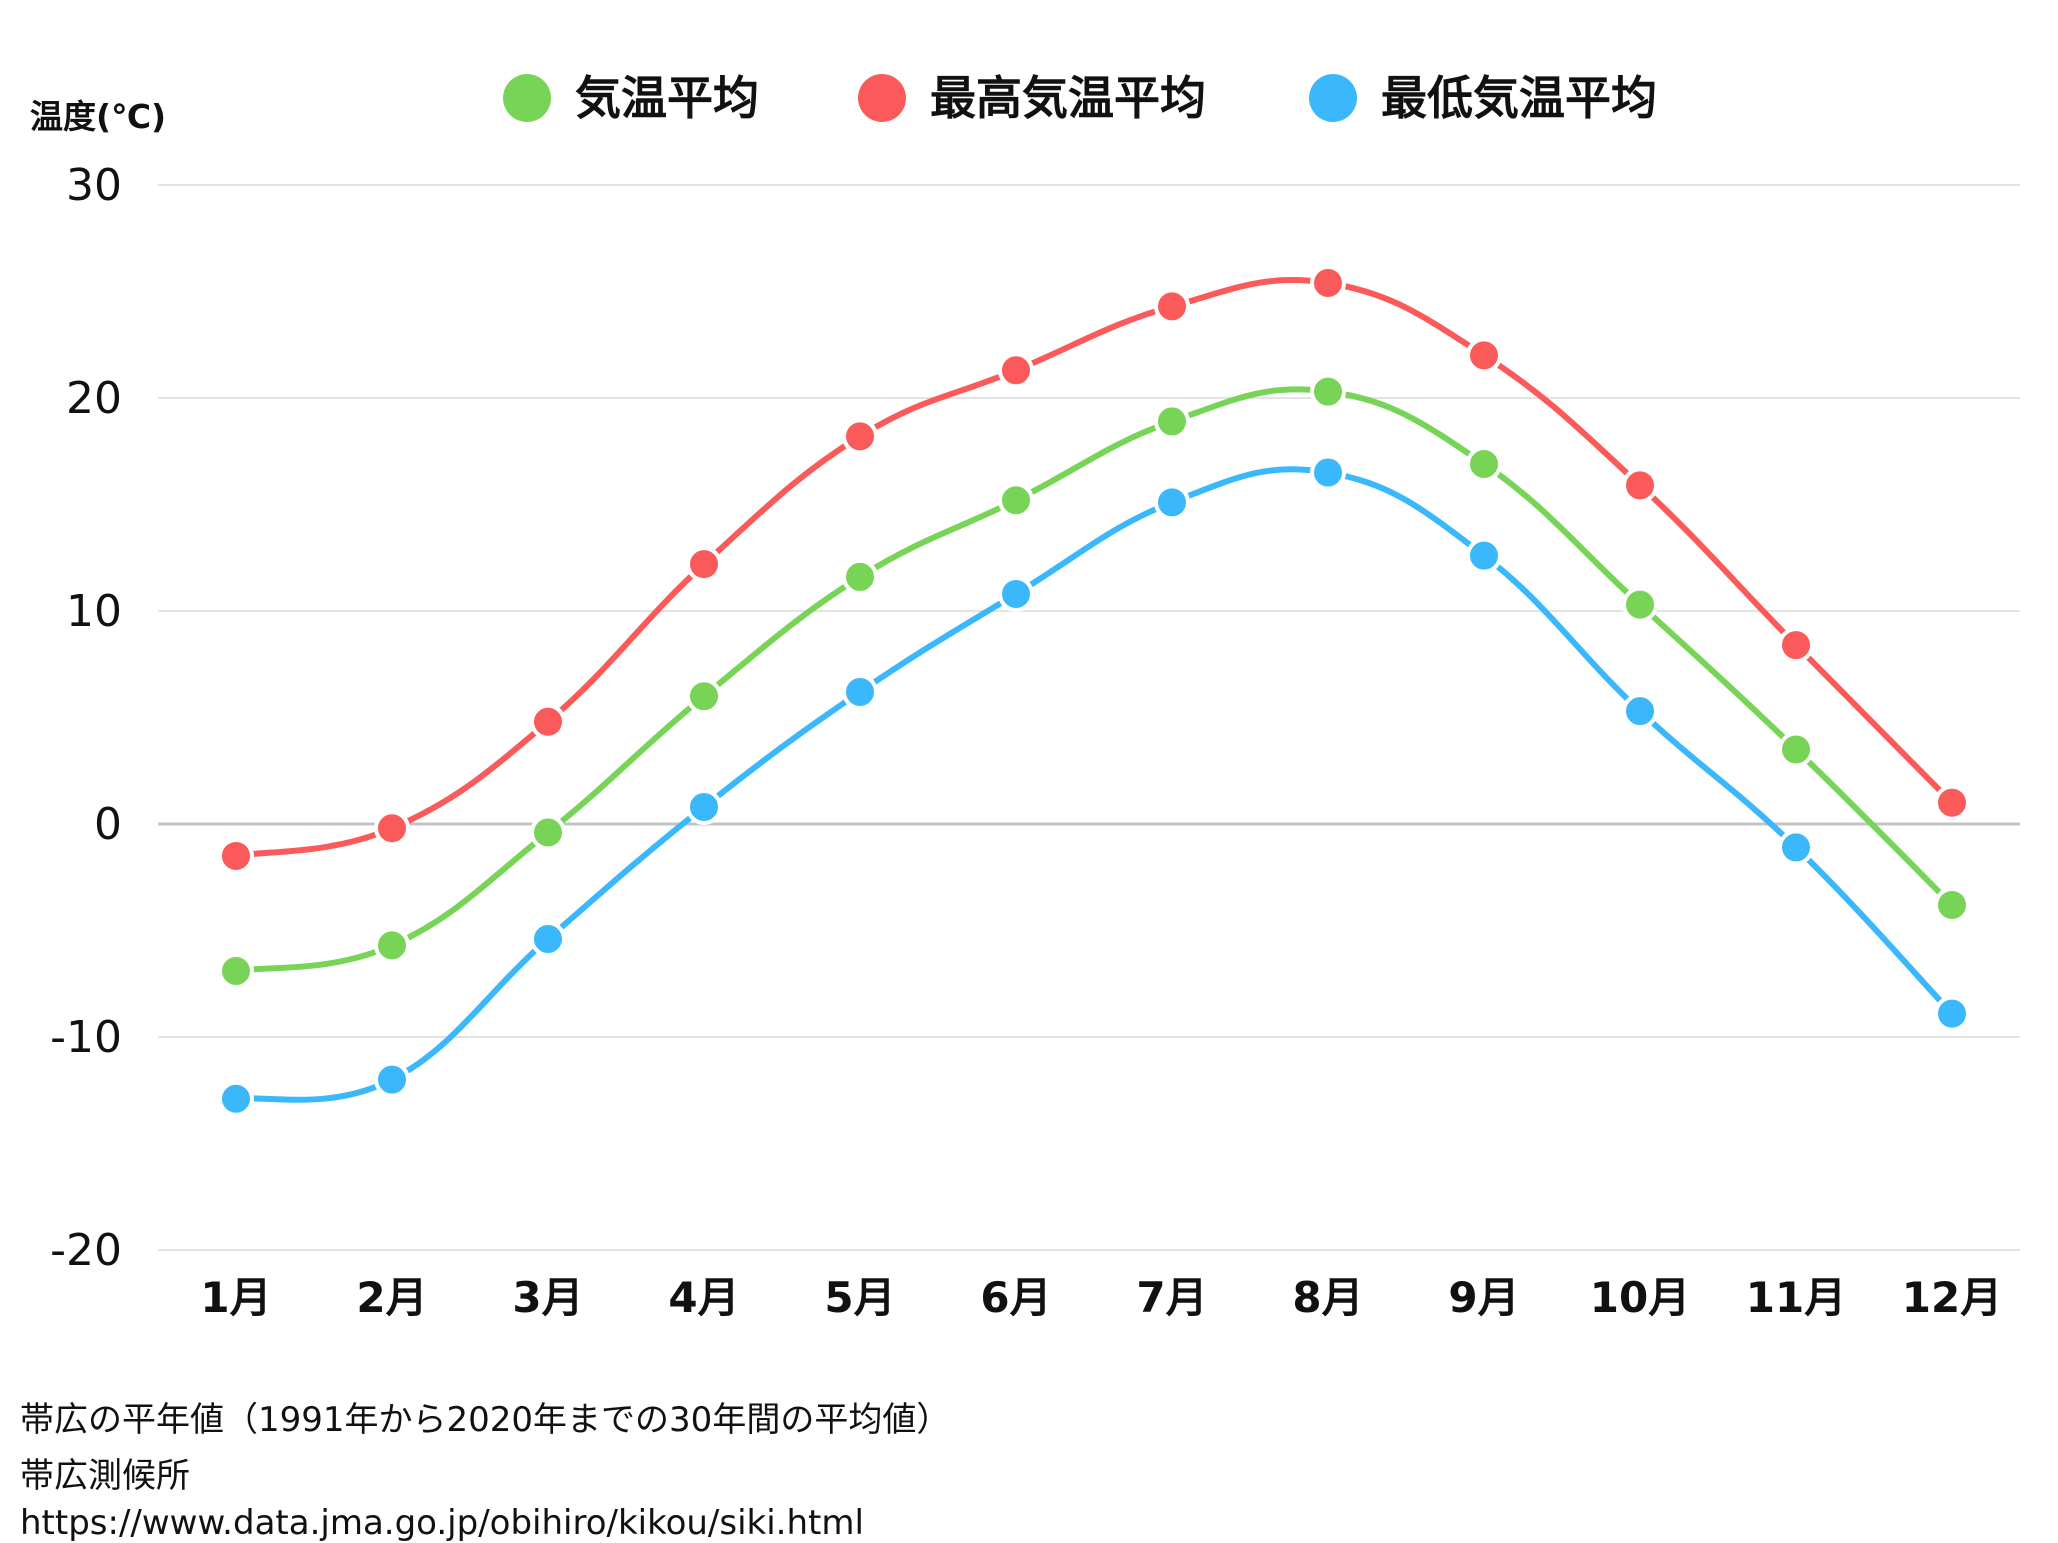  What do you see at coordinates (1483, 1297) in the screenshot?
I see `x-tick-label: 9月` at bounding box center [1483, 1297].